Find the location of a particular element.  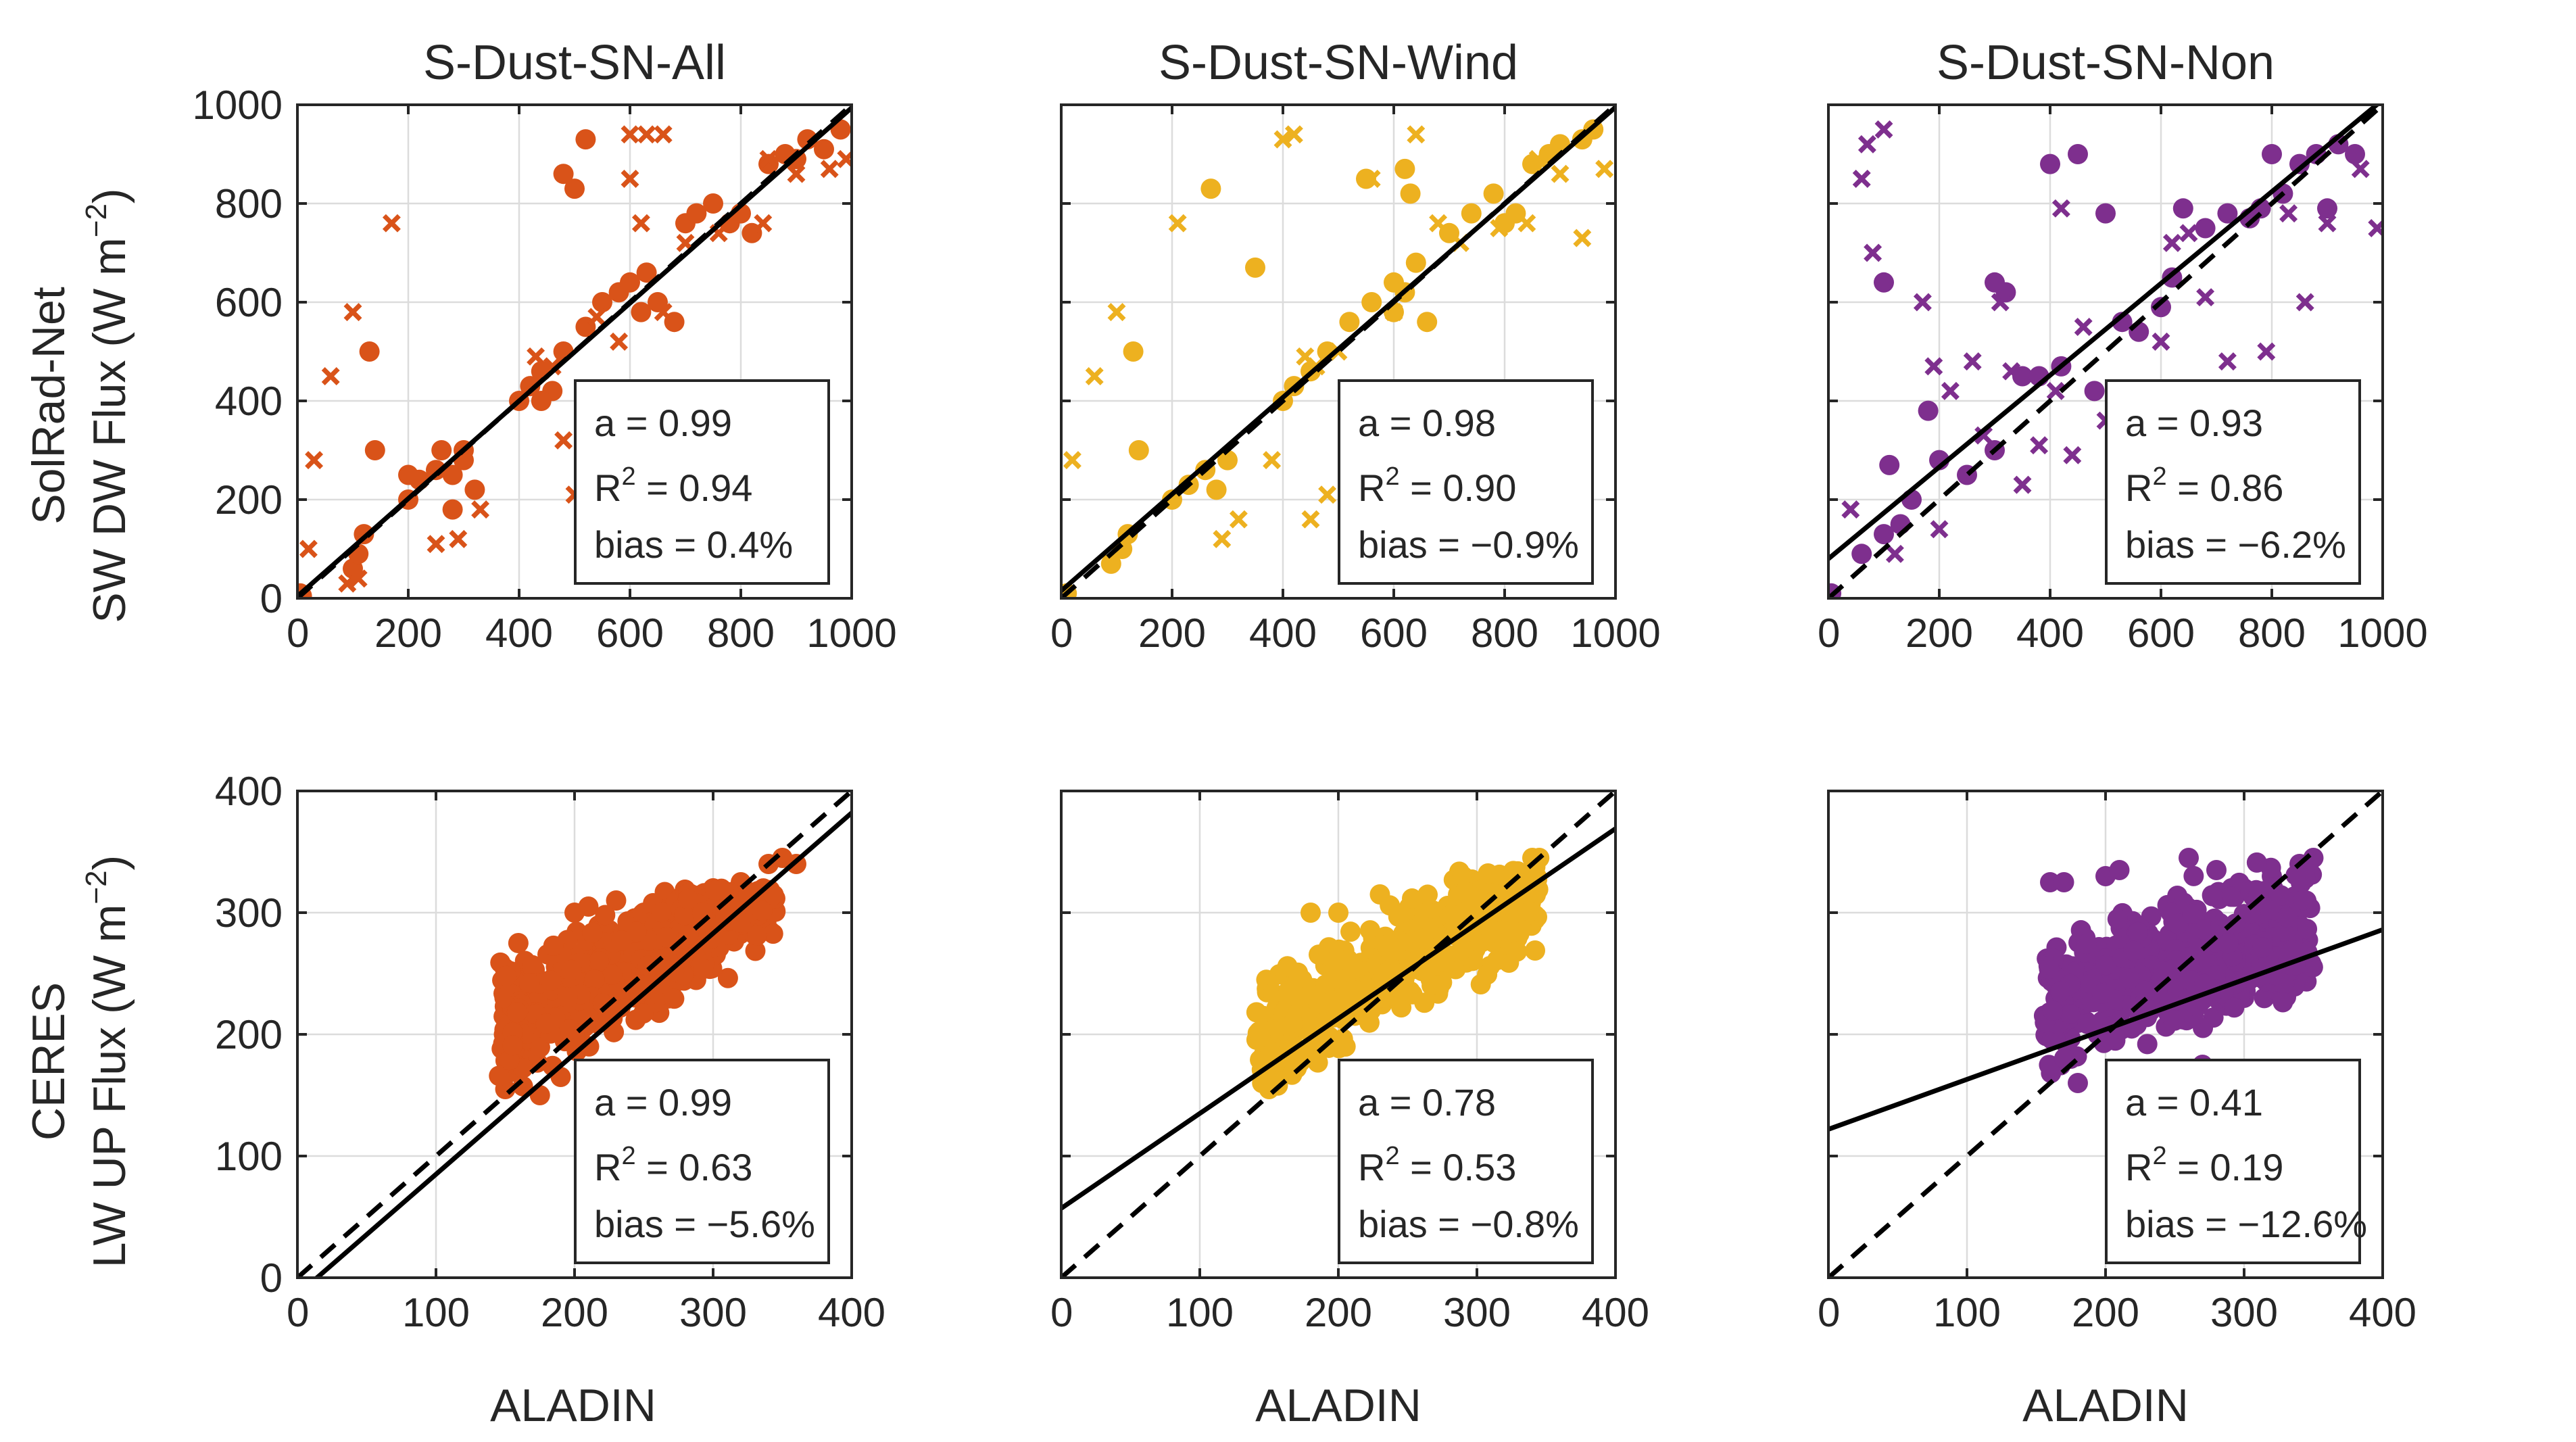

chart-5-xtick-label-2: 200 is located at coordinates (2105, 1312).